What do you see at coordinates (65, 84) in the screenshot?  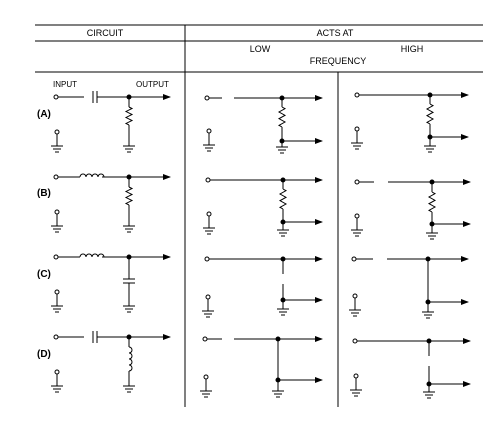 I see `input-label: INPUT` at bounding box center [65, 84].